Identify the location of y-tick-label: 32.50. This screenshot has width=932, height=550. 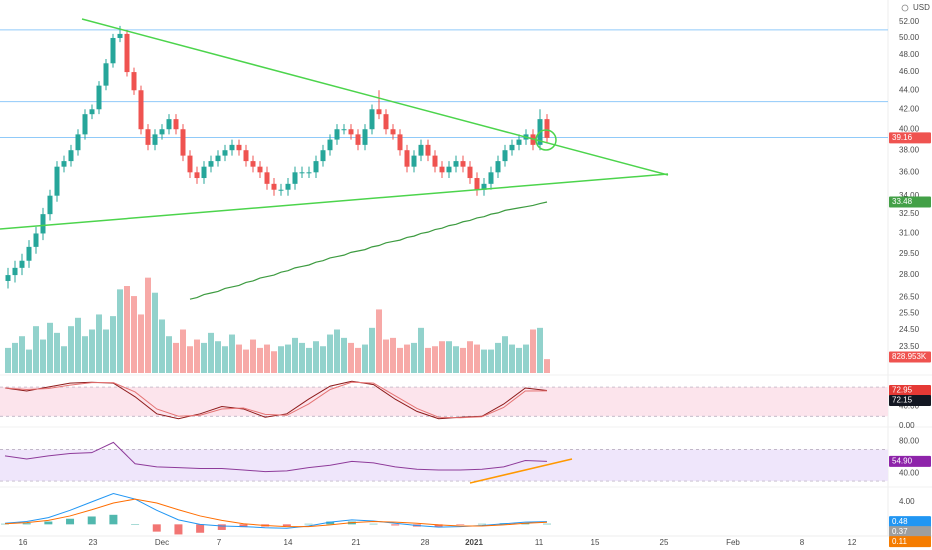
(909, 213).